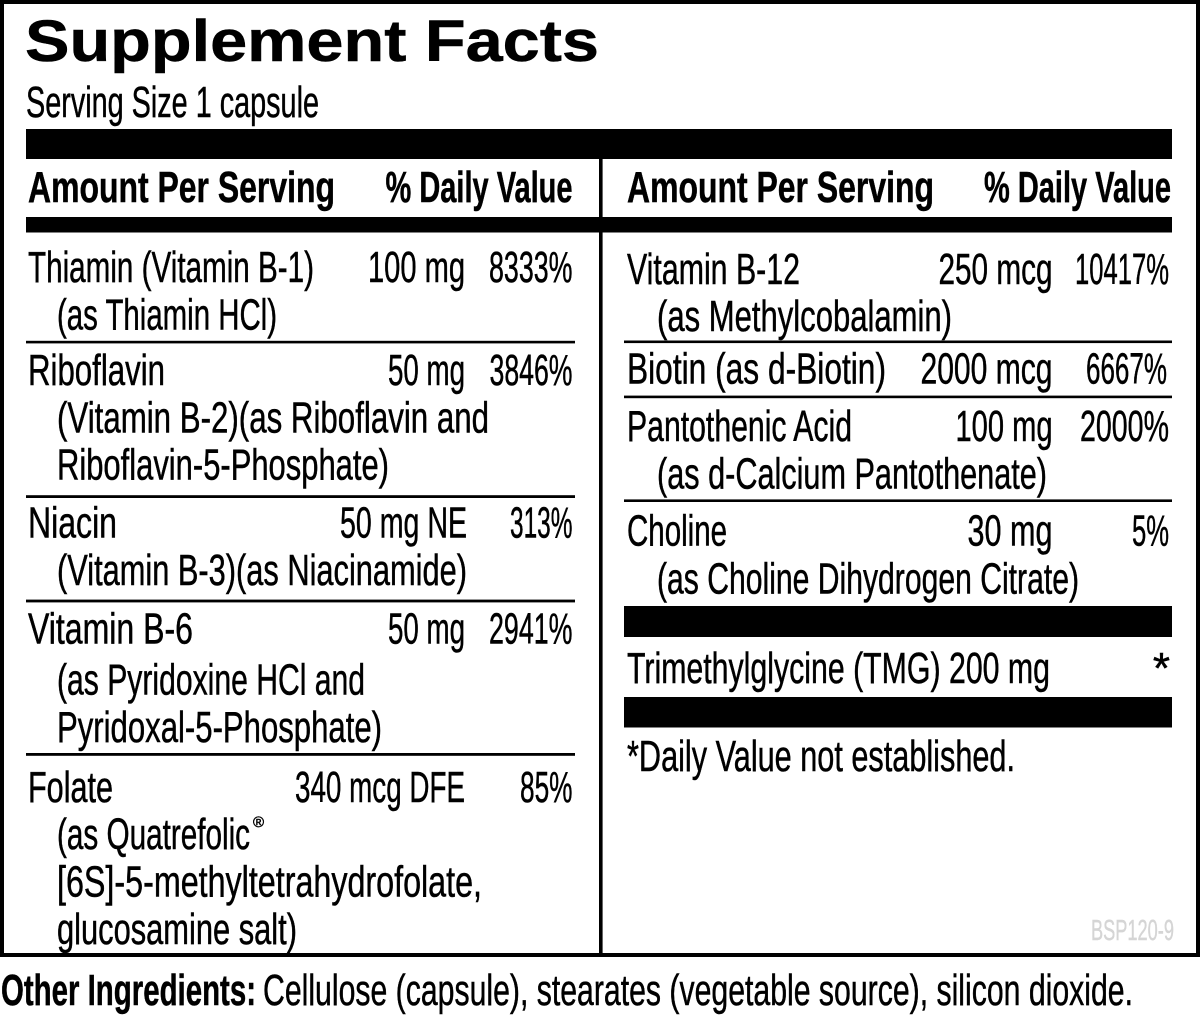  What do you see at coordinates (838, 668) in the screenshot?
I see `svg-text: Trimethylglycine (TMG) 200 mg` at bounding box center [838, 668].